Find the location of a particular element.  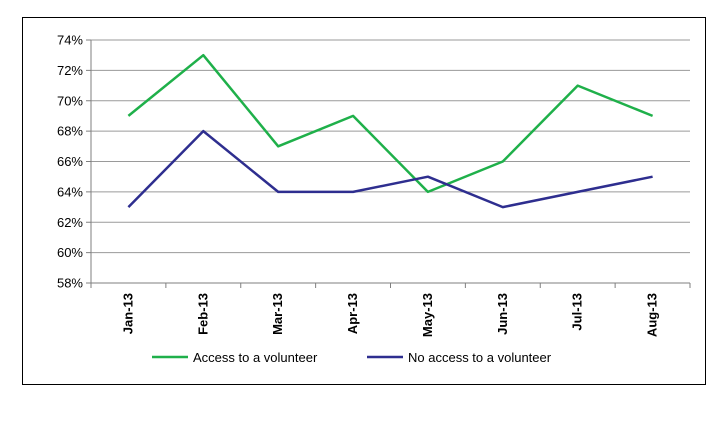

legend-label-2: No access to a volunteer is located at coordinates (480, 357).